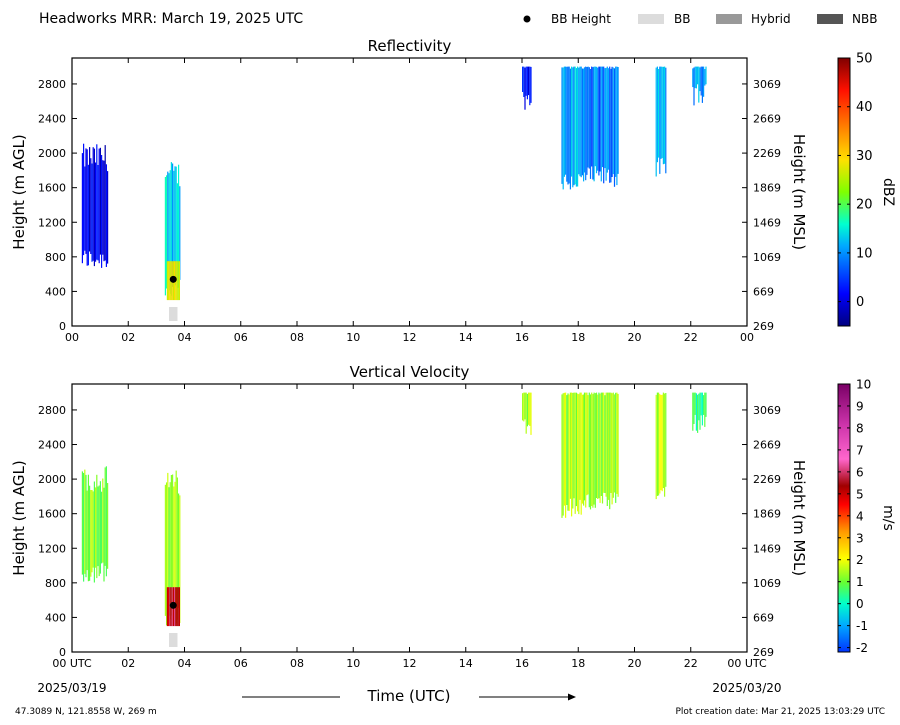  What do you see at coordinates (72, 663) in the screenshot?
I see `x-tick-label: 00 UTC` at bounding box center [72, 663].